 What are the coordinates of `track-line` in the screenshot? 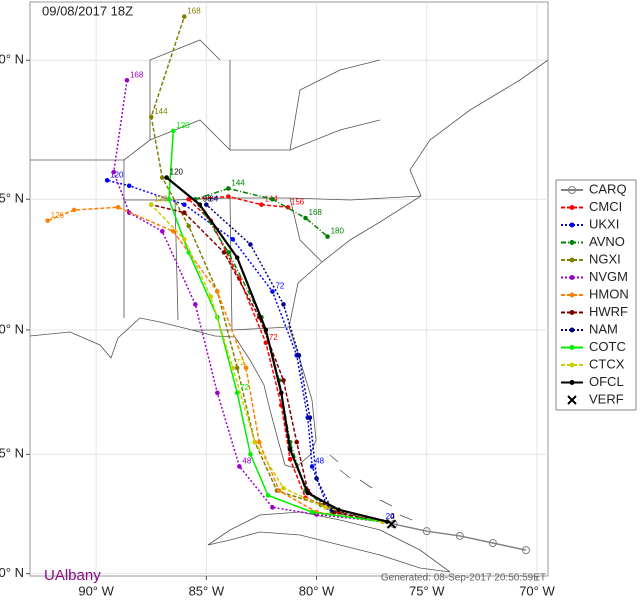 It's located at (460, 537).